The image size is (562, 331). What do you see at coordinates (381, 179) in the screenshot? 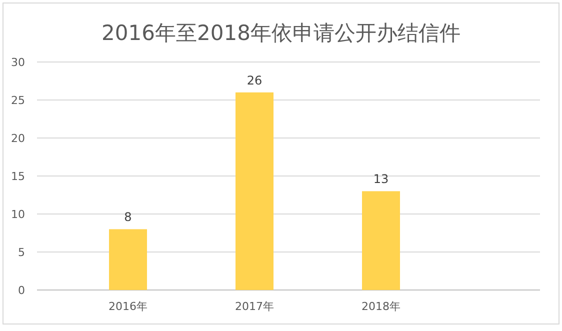
I see `data-label: 13` at bounding box center [381, 179].